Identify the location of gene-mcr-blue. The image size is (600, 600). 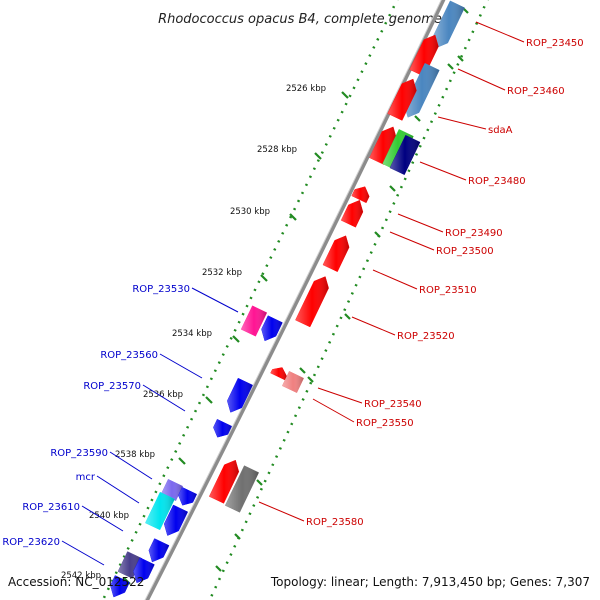
(176, 520).